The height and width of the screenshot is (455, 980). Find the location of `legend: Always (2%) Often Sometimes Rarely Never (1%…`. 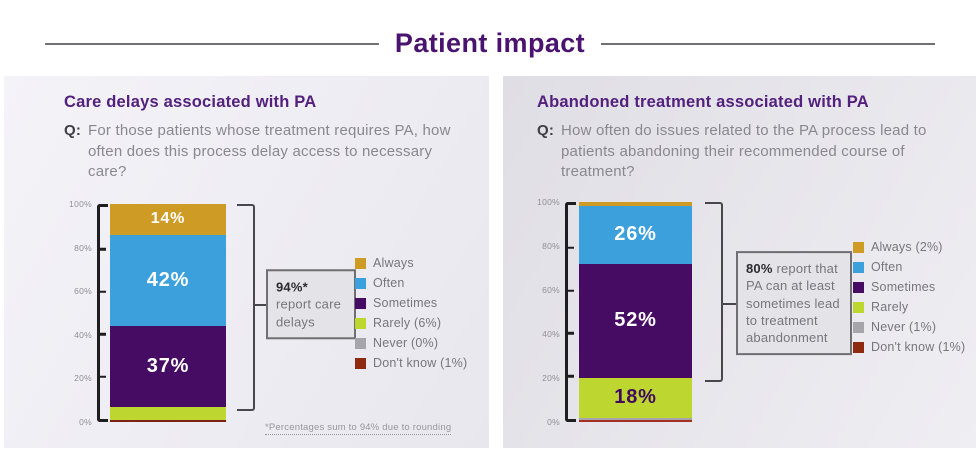

legend: Always (2%) Often Sometimes Rarely Never (1%… is located at coordinates (909, 300).